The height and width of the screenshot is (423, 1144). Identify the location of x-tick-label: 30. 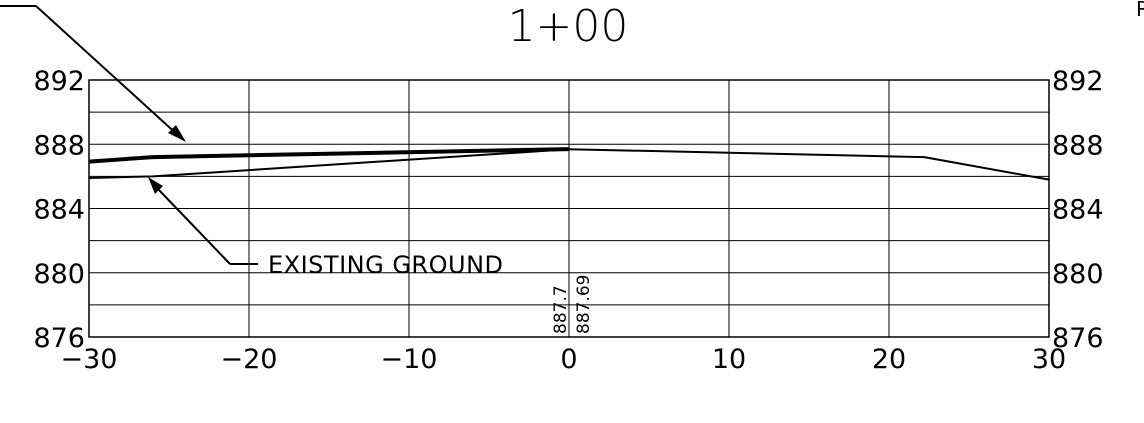
(1049, 359).